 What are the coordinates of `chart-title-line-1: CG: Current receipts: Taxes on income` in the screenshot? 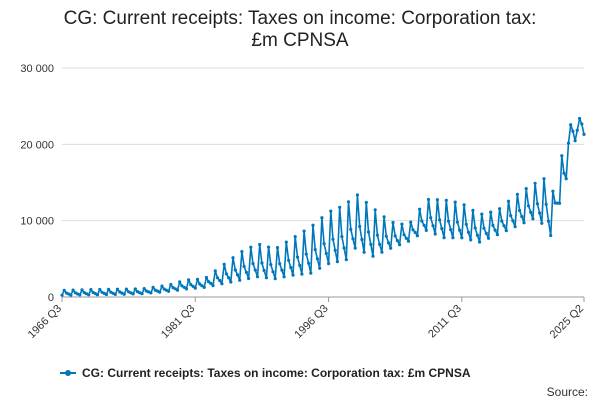 It's located at (300, 18).